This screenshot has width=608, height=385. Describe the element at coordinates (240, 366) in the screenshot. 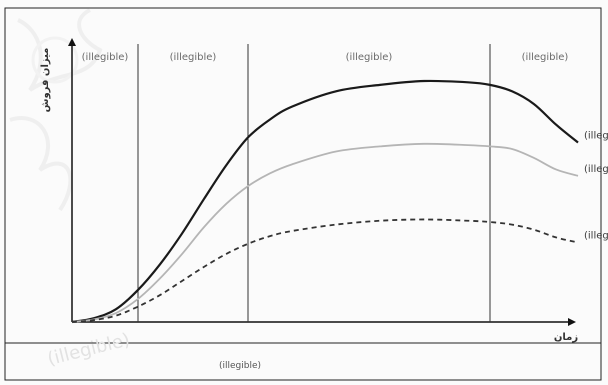

I see `figure-caption: (illegible)` at that location.